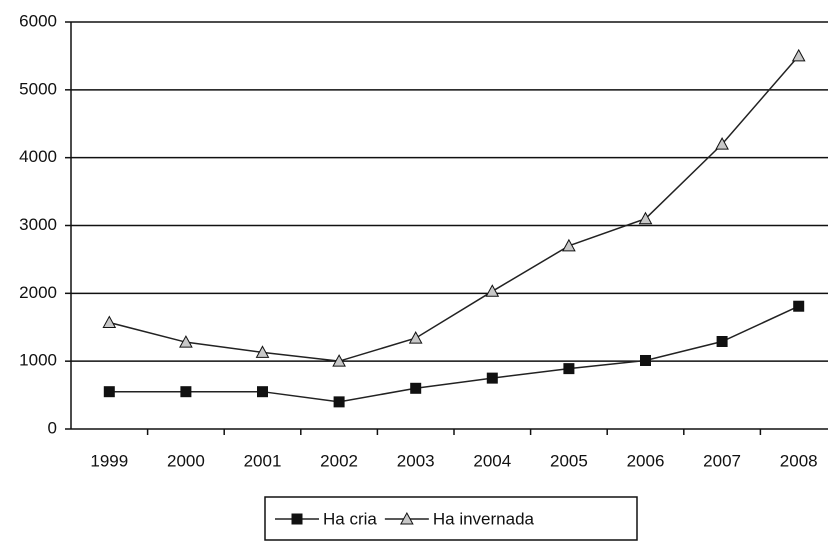 The height and width of the screenshot is (542, 829). I want to click on x-tick-label: 2008, so click(799, 460).